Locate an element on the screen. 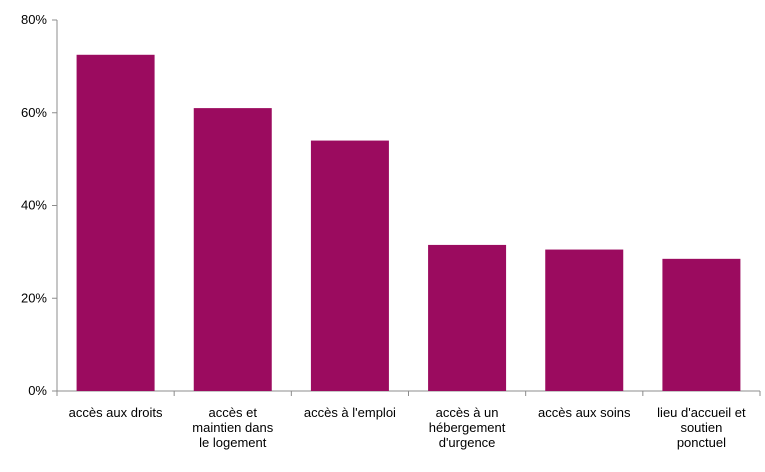  category-label-line: accès à l'emploi is located at coordinates (350, 412).